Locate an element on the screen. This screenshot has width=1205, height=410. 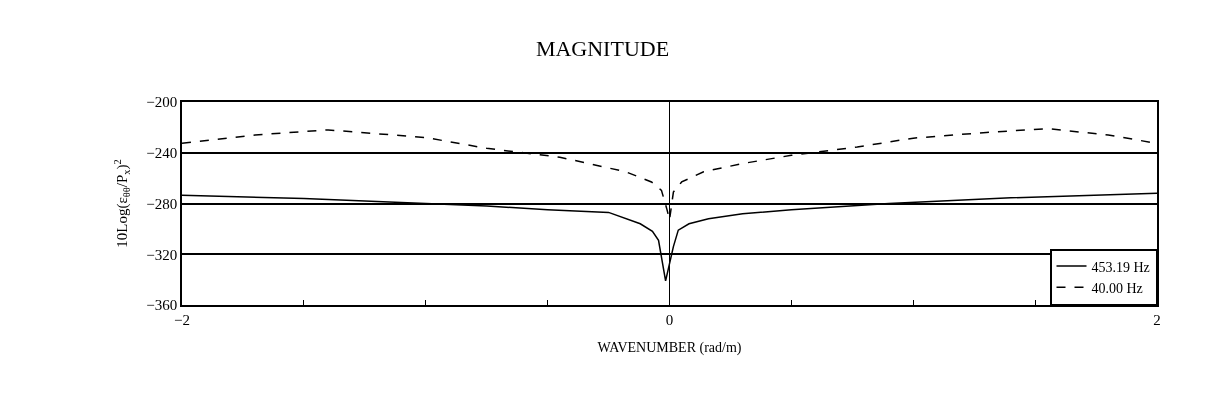
legend-label: 453.19 Hz is located at coordinates (1120, 267).